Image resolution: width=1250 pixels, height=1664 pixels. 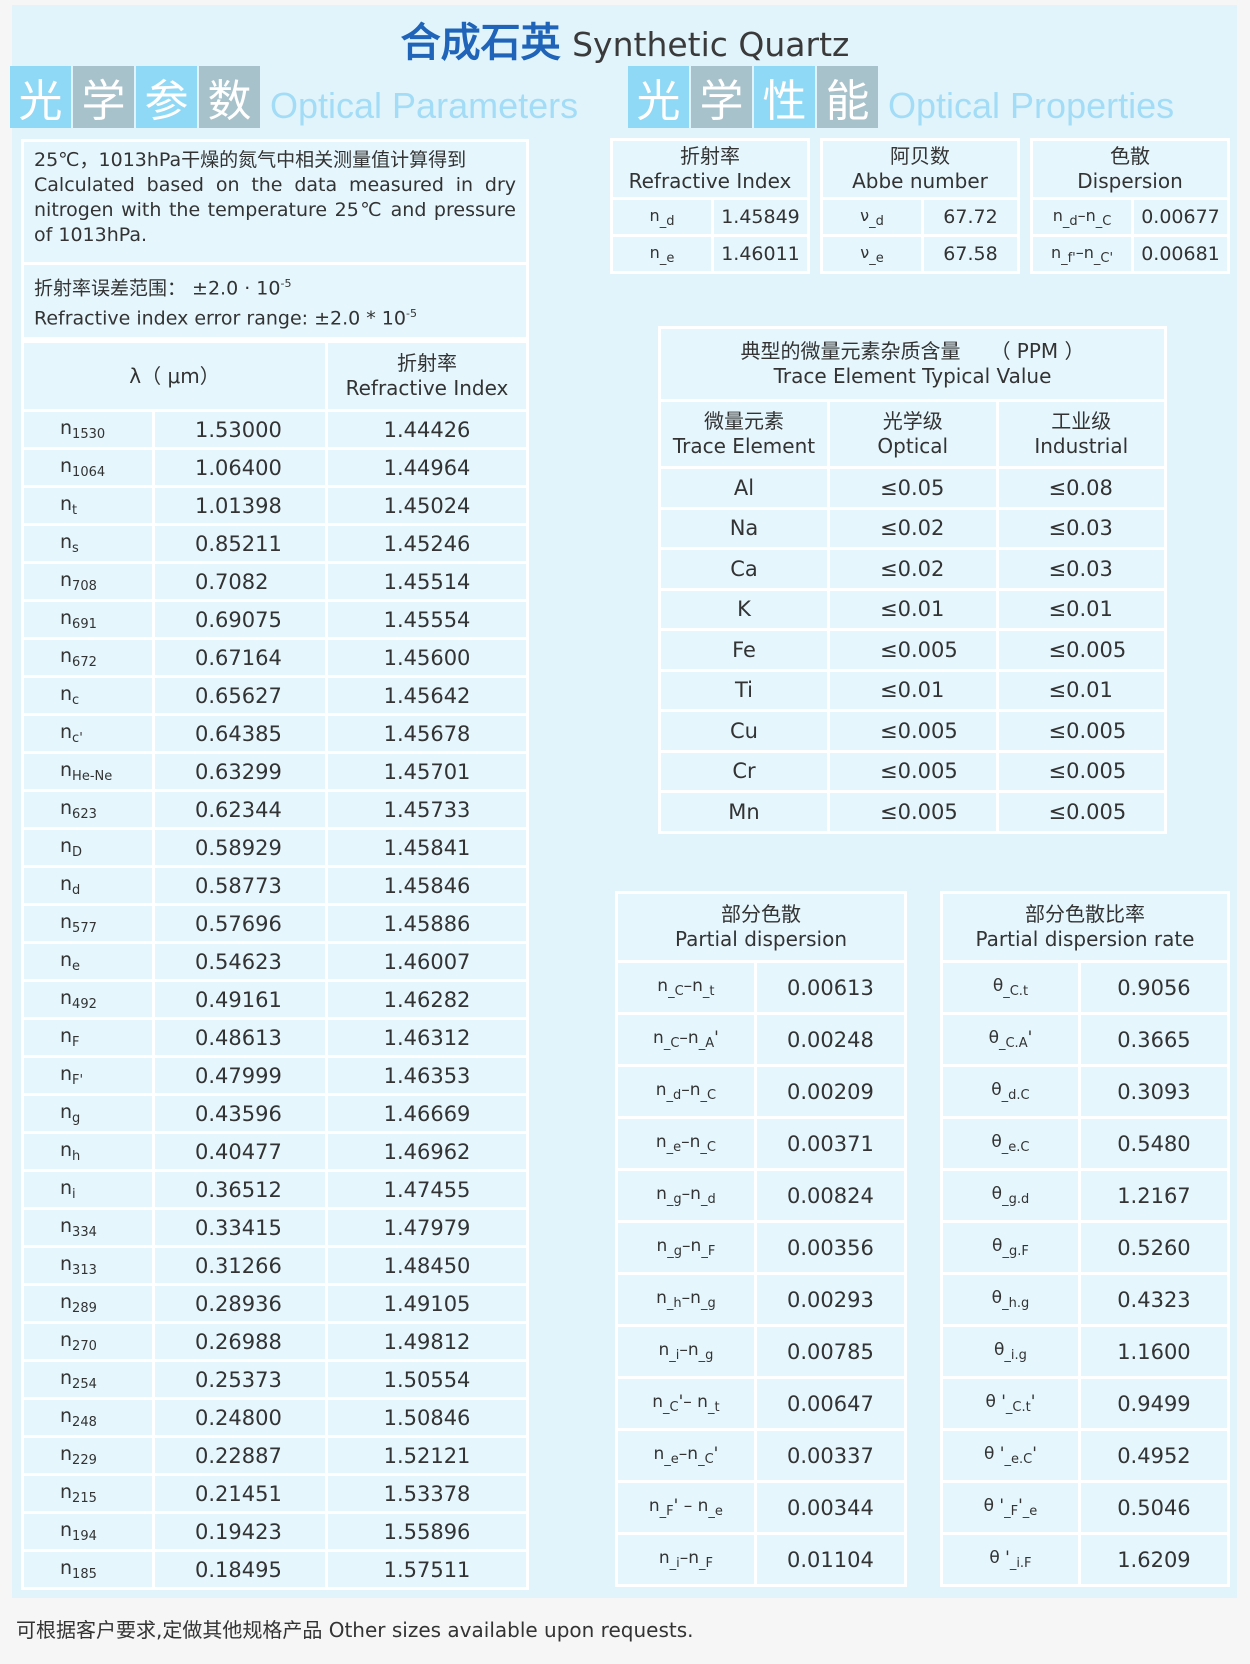 What do you see at coordinates (427, 733) in the screenshot?
I see `refractive-index-cell: 1.45678` at bounding box center [427, 733].